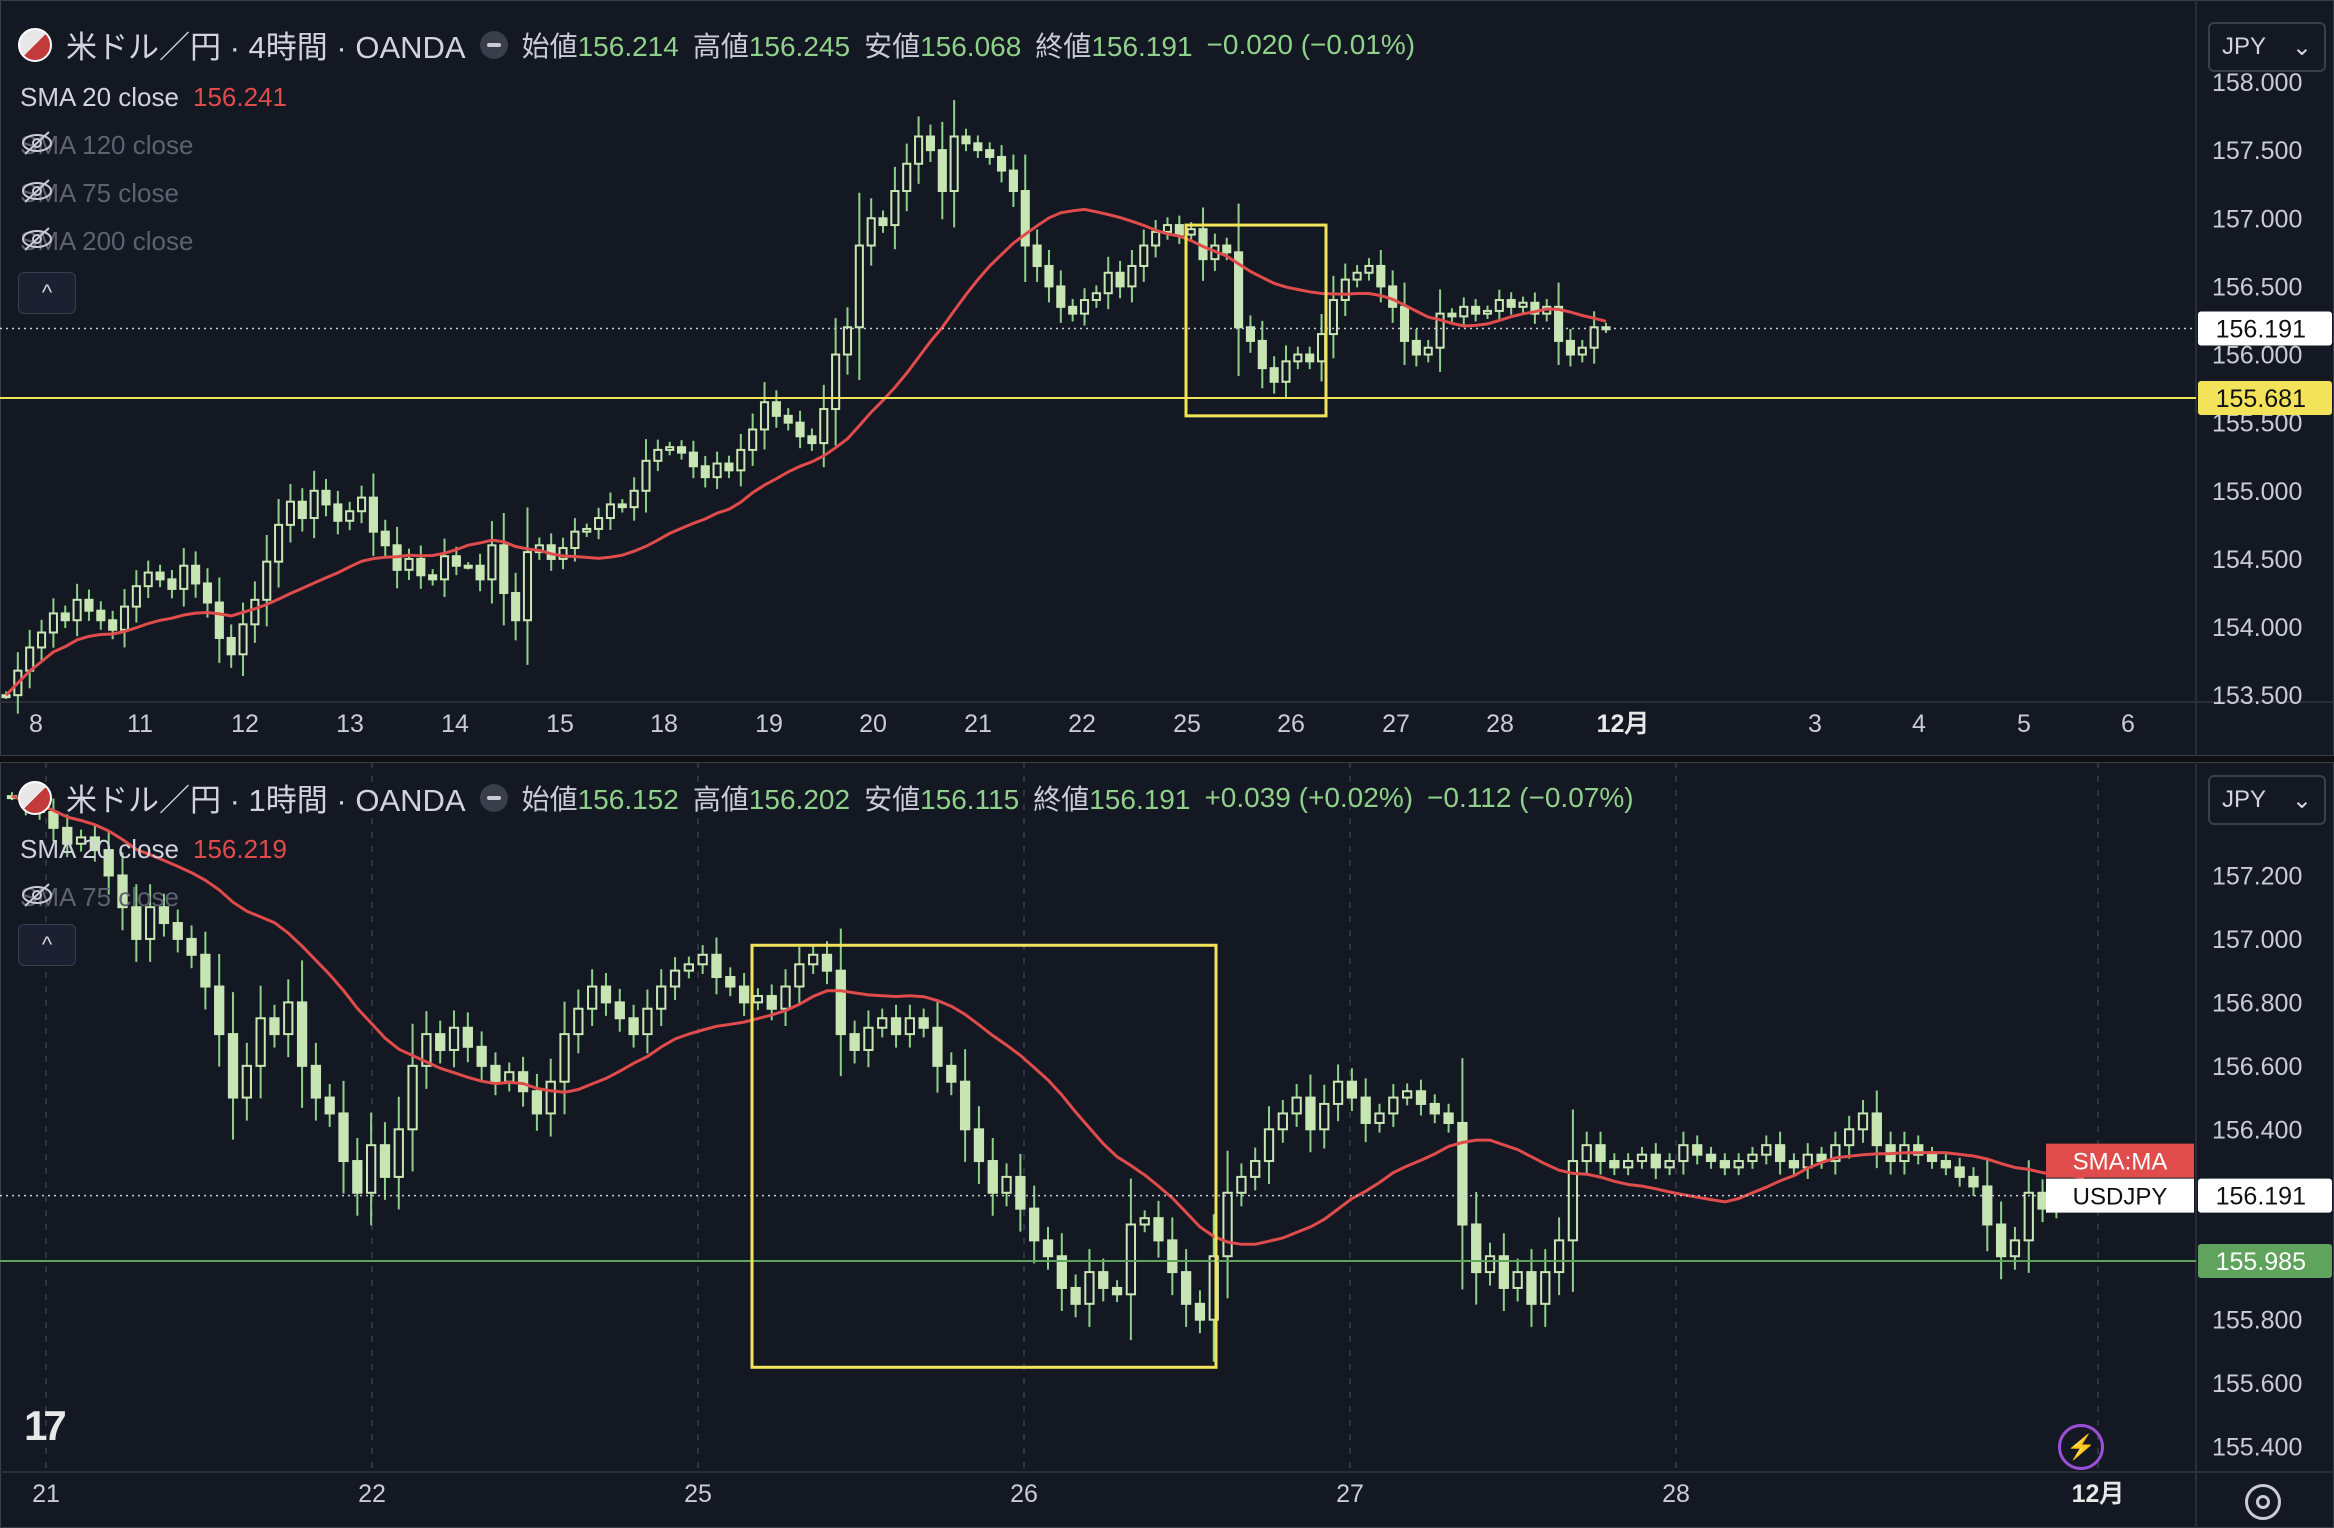 The width and height of the screenshot is (2334, 1528). I want to click on settings-gear-icon, so click(2263, 1502).